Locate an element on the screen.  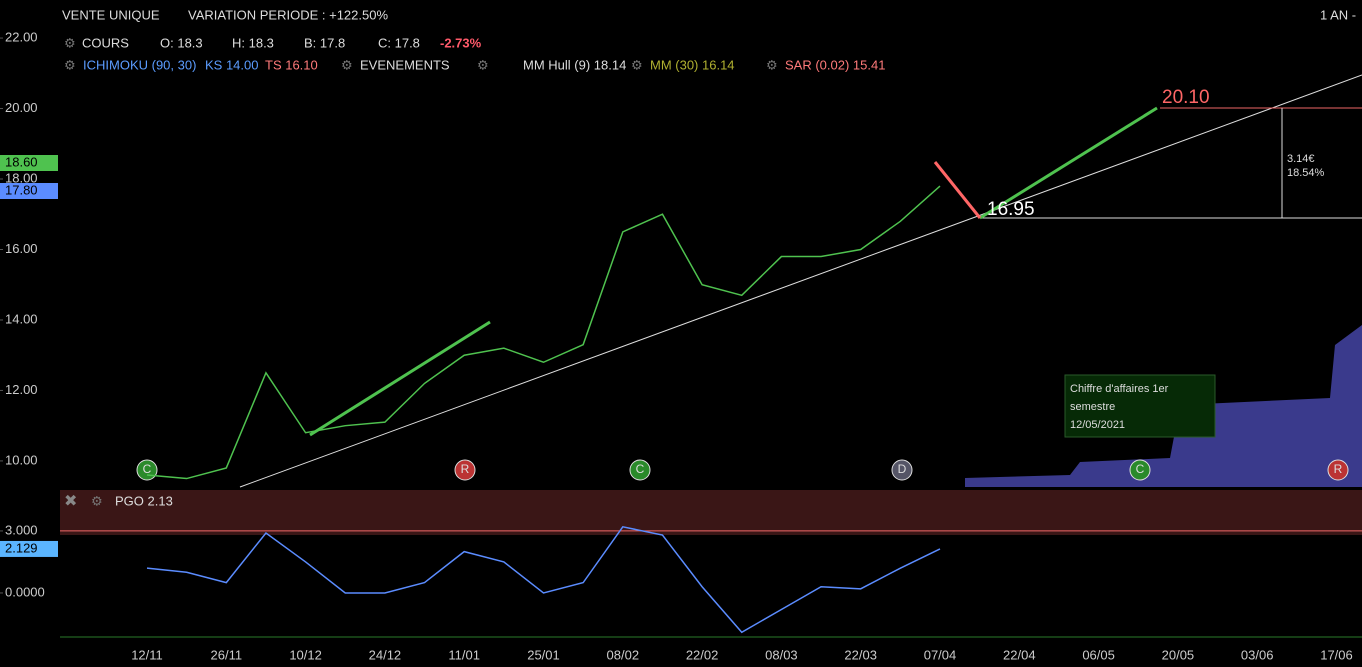
legend-item: H: 18.3 is located at coordinates (253, 42).